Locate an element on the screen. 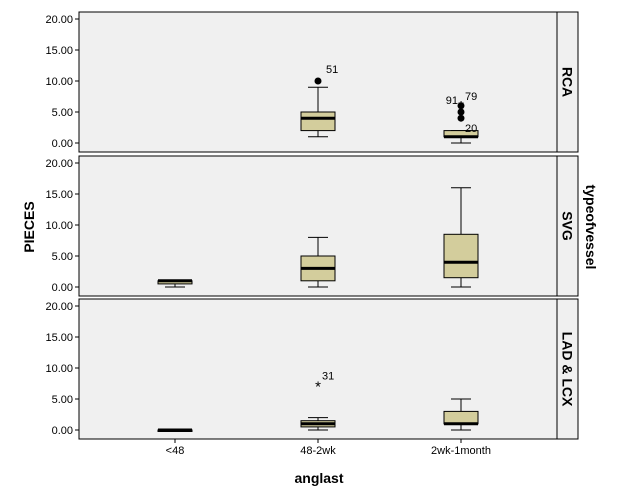 This screenshot has width=627, height=502. outlier-label: 31 is located at coordinates (328, 377).